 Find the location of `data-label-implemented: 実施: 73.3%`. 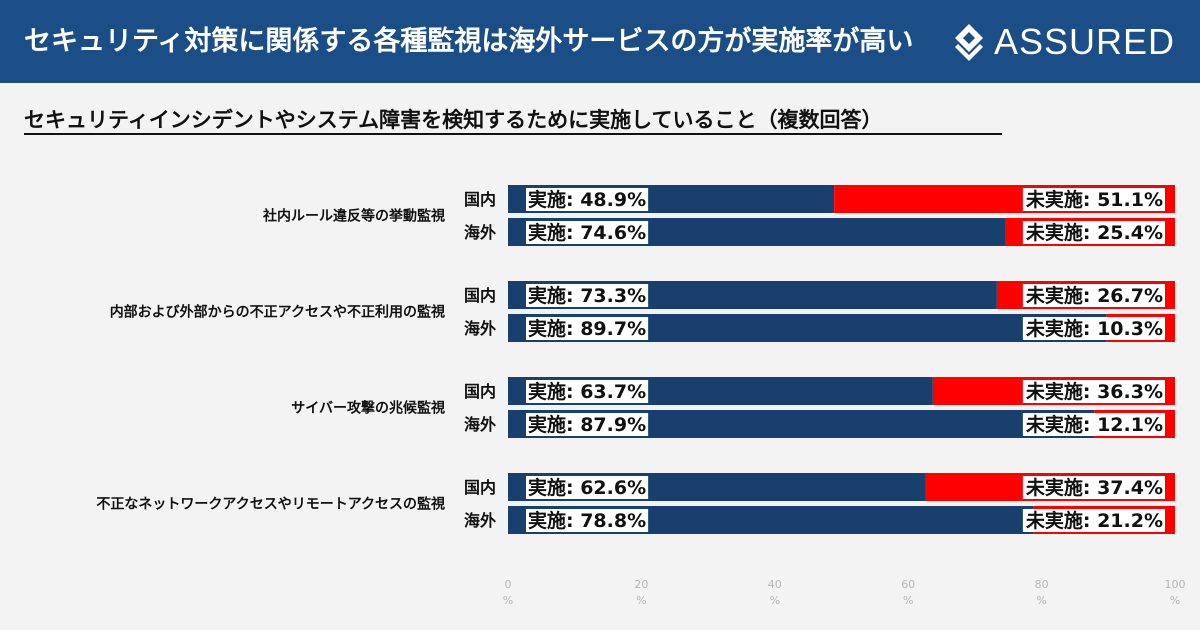

data-label-implemented: 実施: 73.3% is located at coordinates (587, 295).